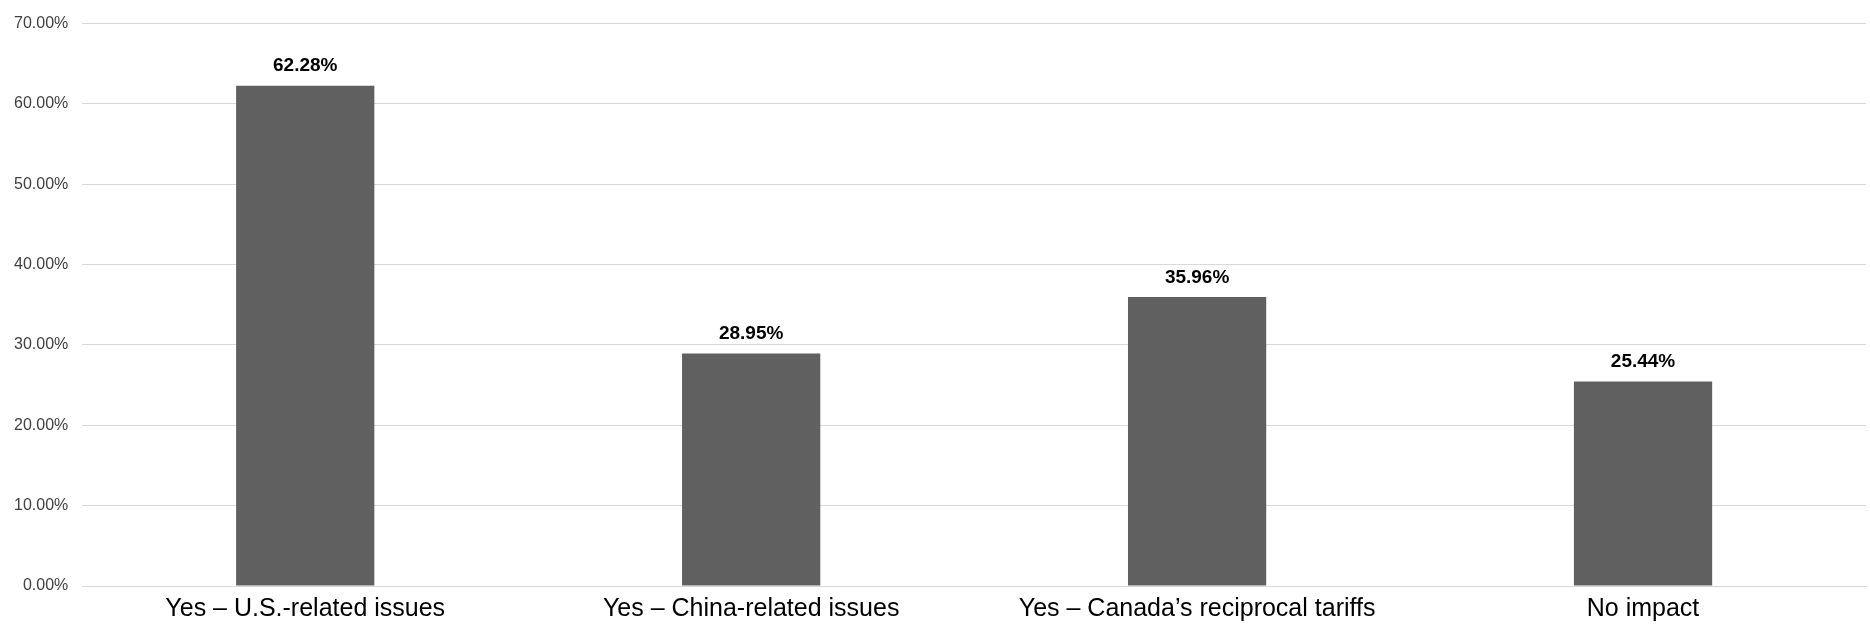  I want to click on x-tick-label: Yes – China-related issues, so click(751, 606).